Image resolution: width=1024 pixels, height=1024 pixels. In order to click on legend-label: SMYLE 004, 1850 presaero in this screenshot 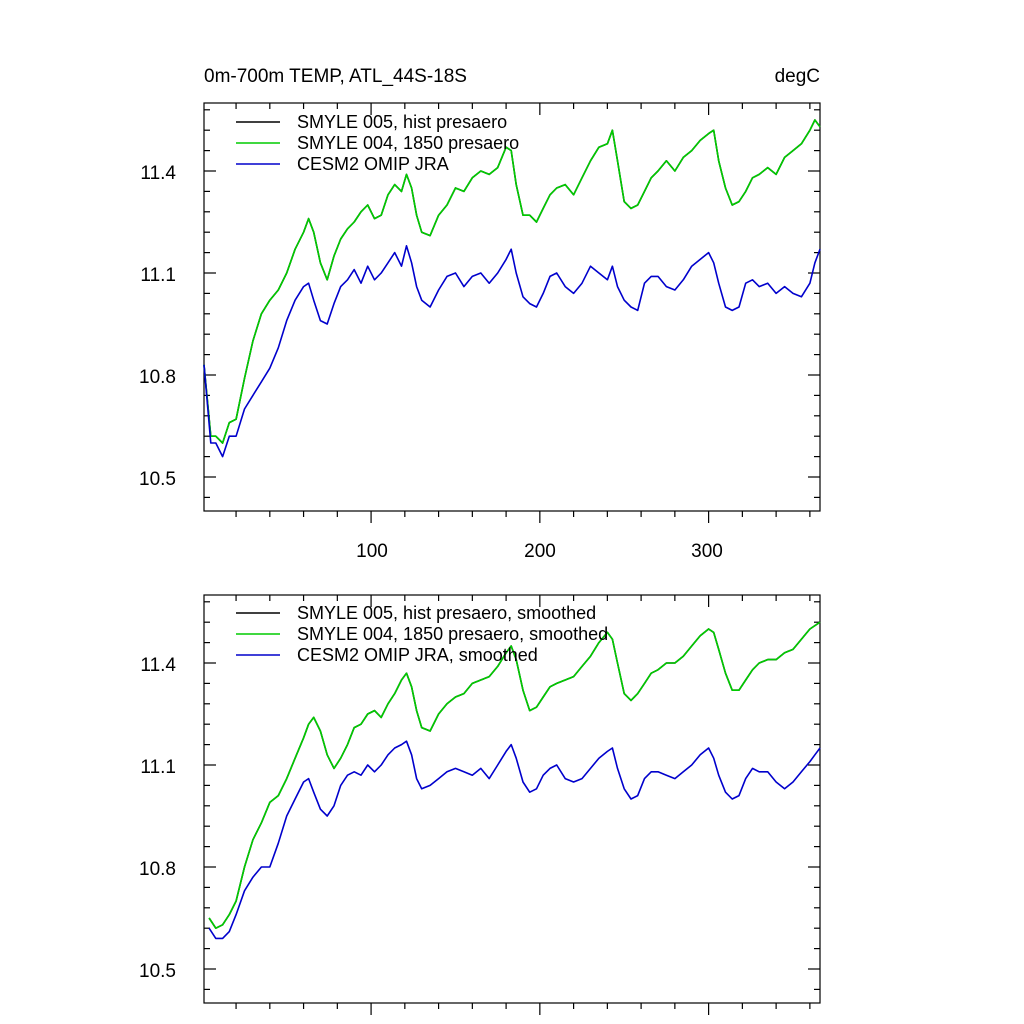, I will do `click(408, 143)`.